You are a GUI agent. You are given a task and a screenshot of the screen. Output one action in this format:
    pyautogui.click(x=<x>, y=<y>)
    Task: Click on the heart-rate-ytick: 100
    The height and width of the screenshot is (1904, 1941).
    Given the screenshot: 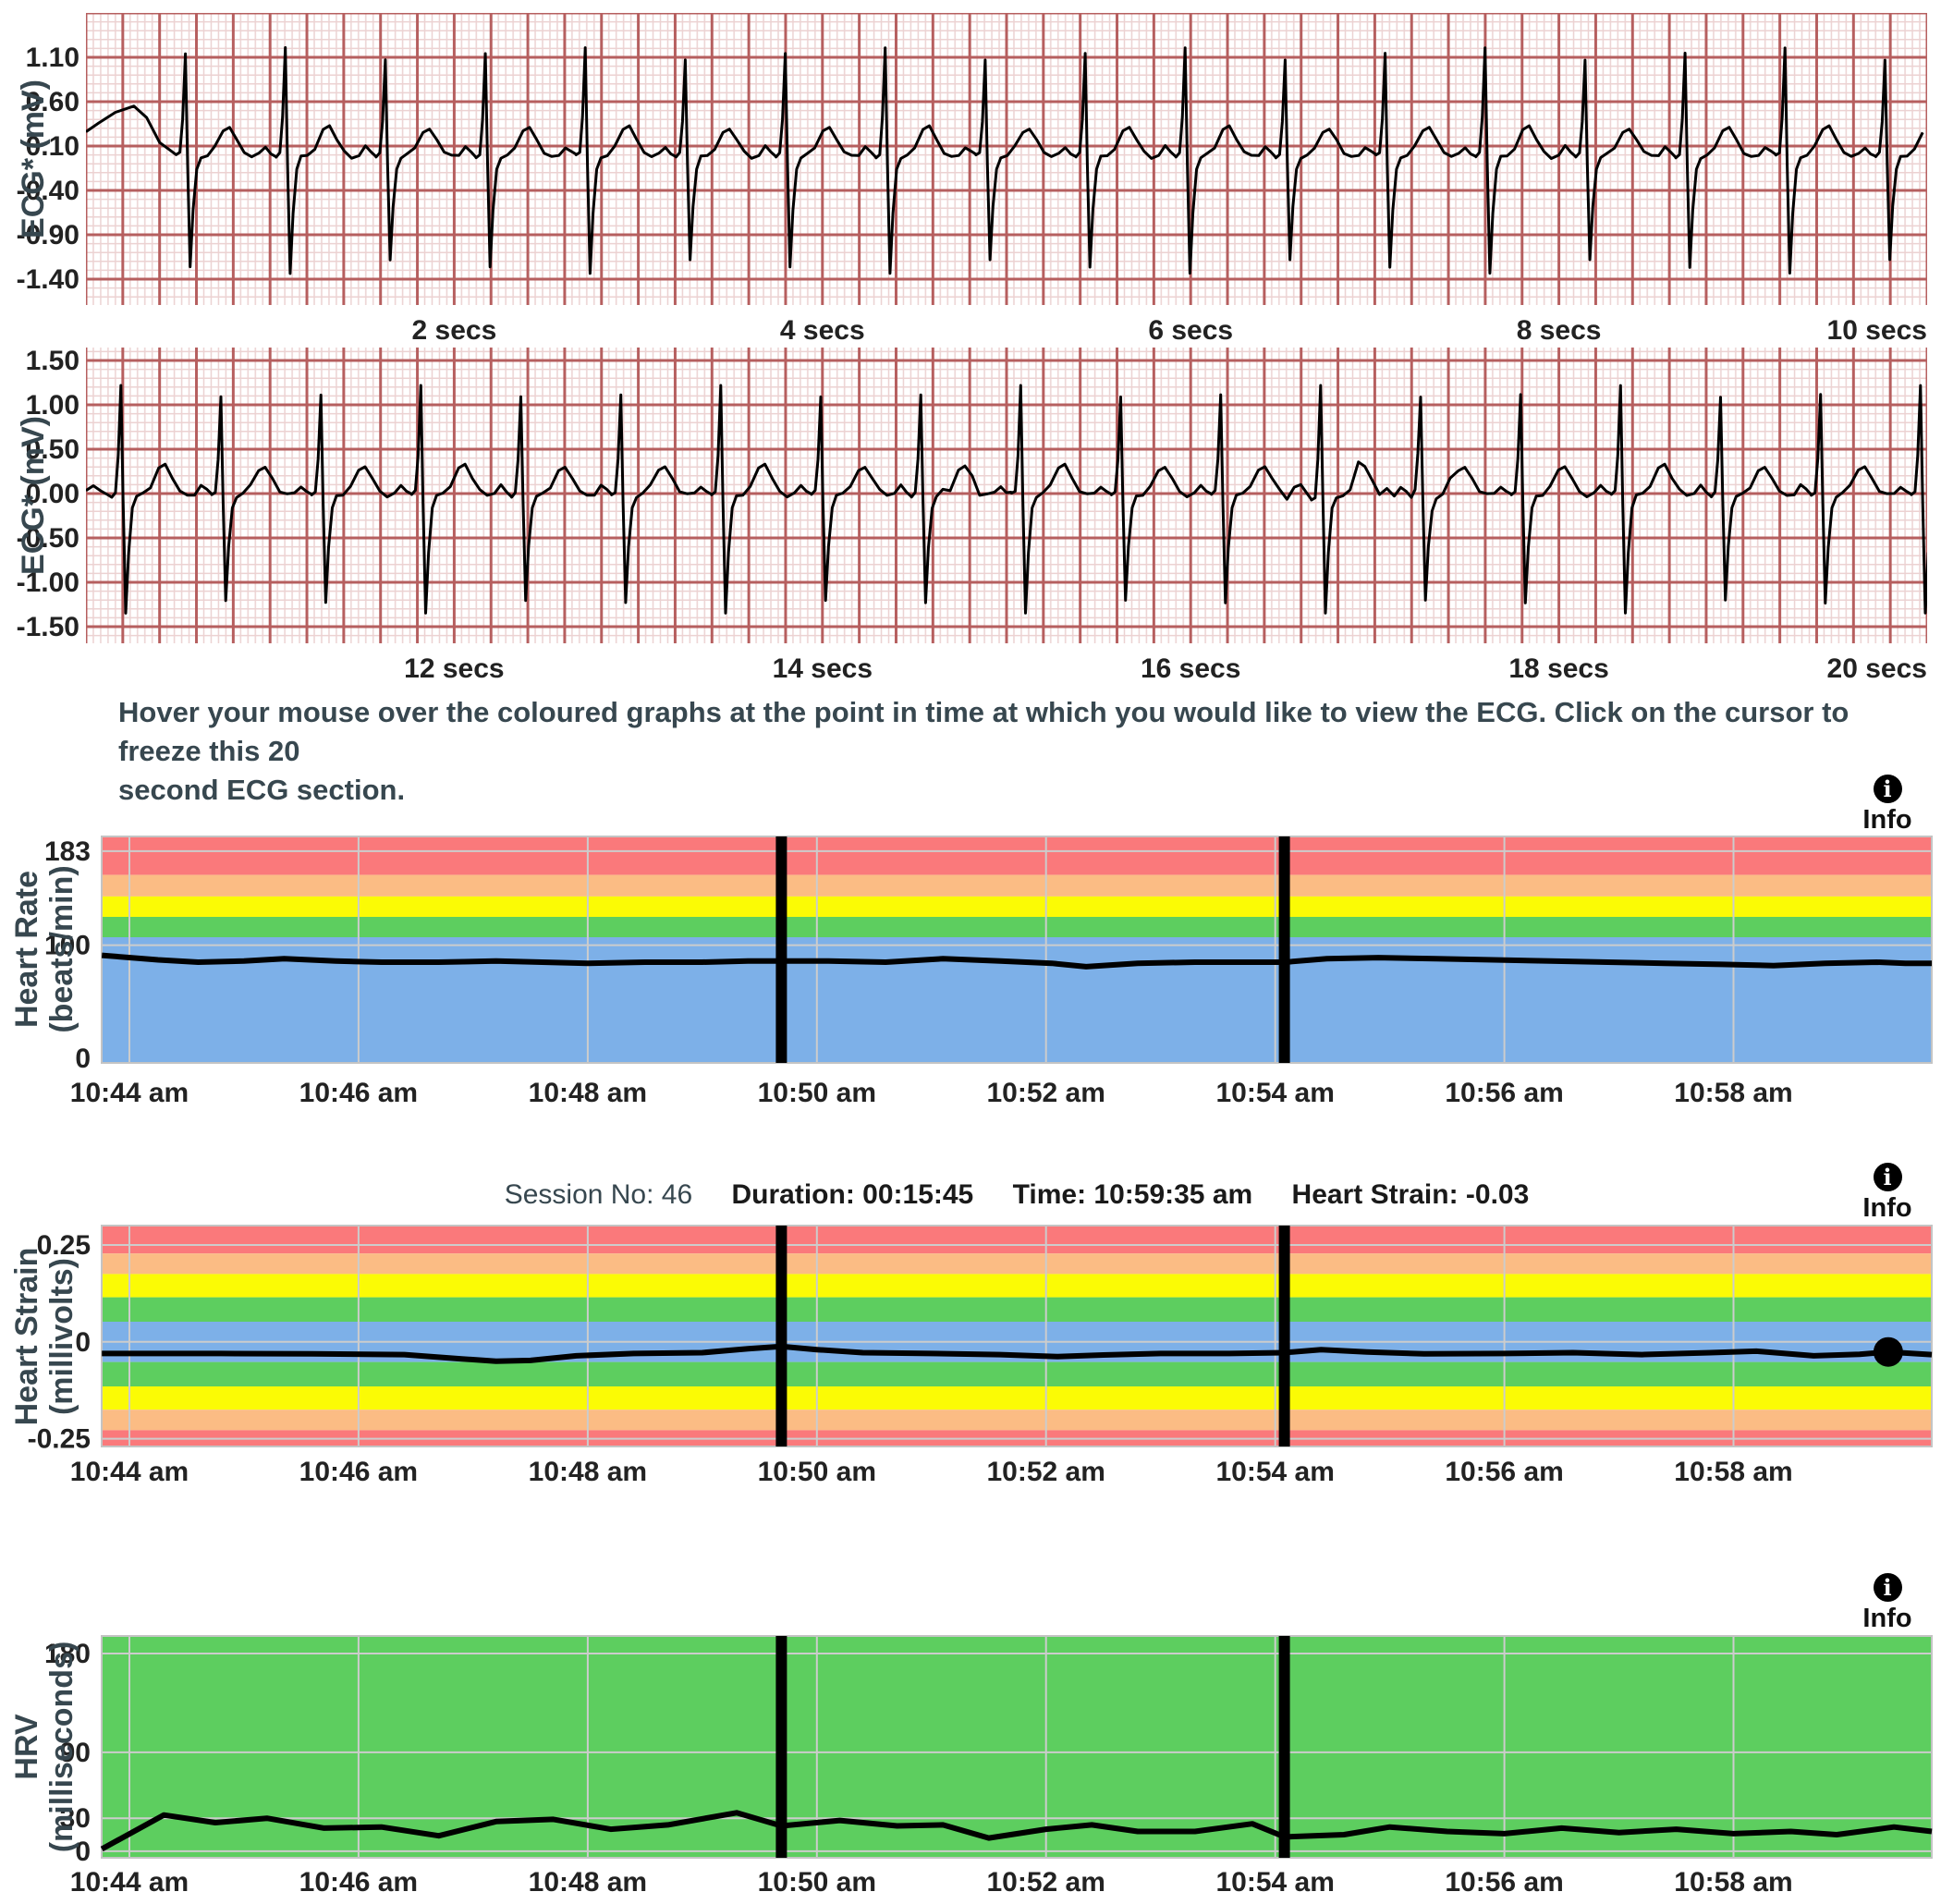 What is the action you would take?
    pyautogui.click(x=67, y=946)
    